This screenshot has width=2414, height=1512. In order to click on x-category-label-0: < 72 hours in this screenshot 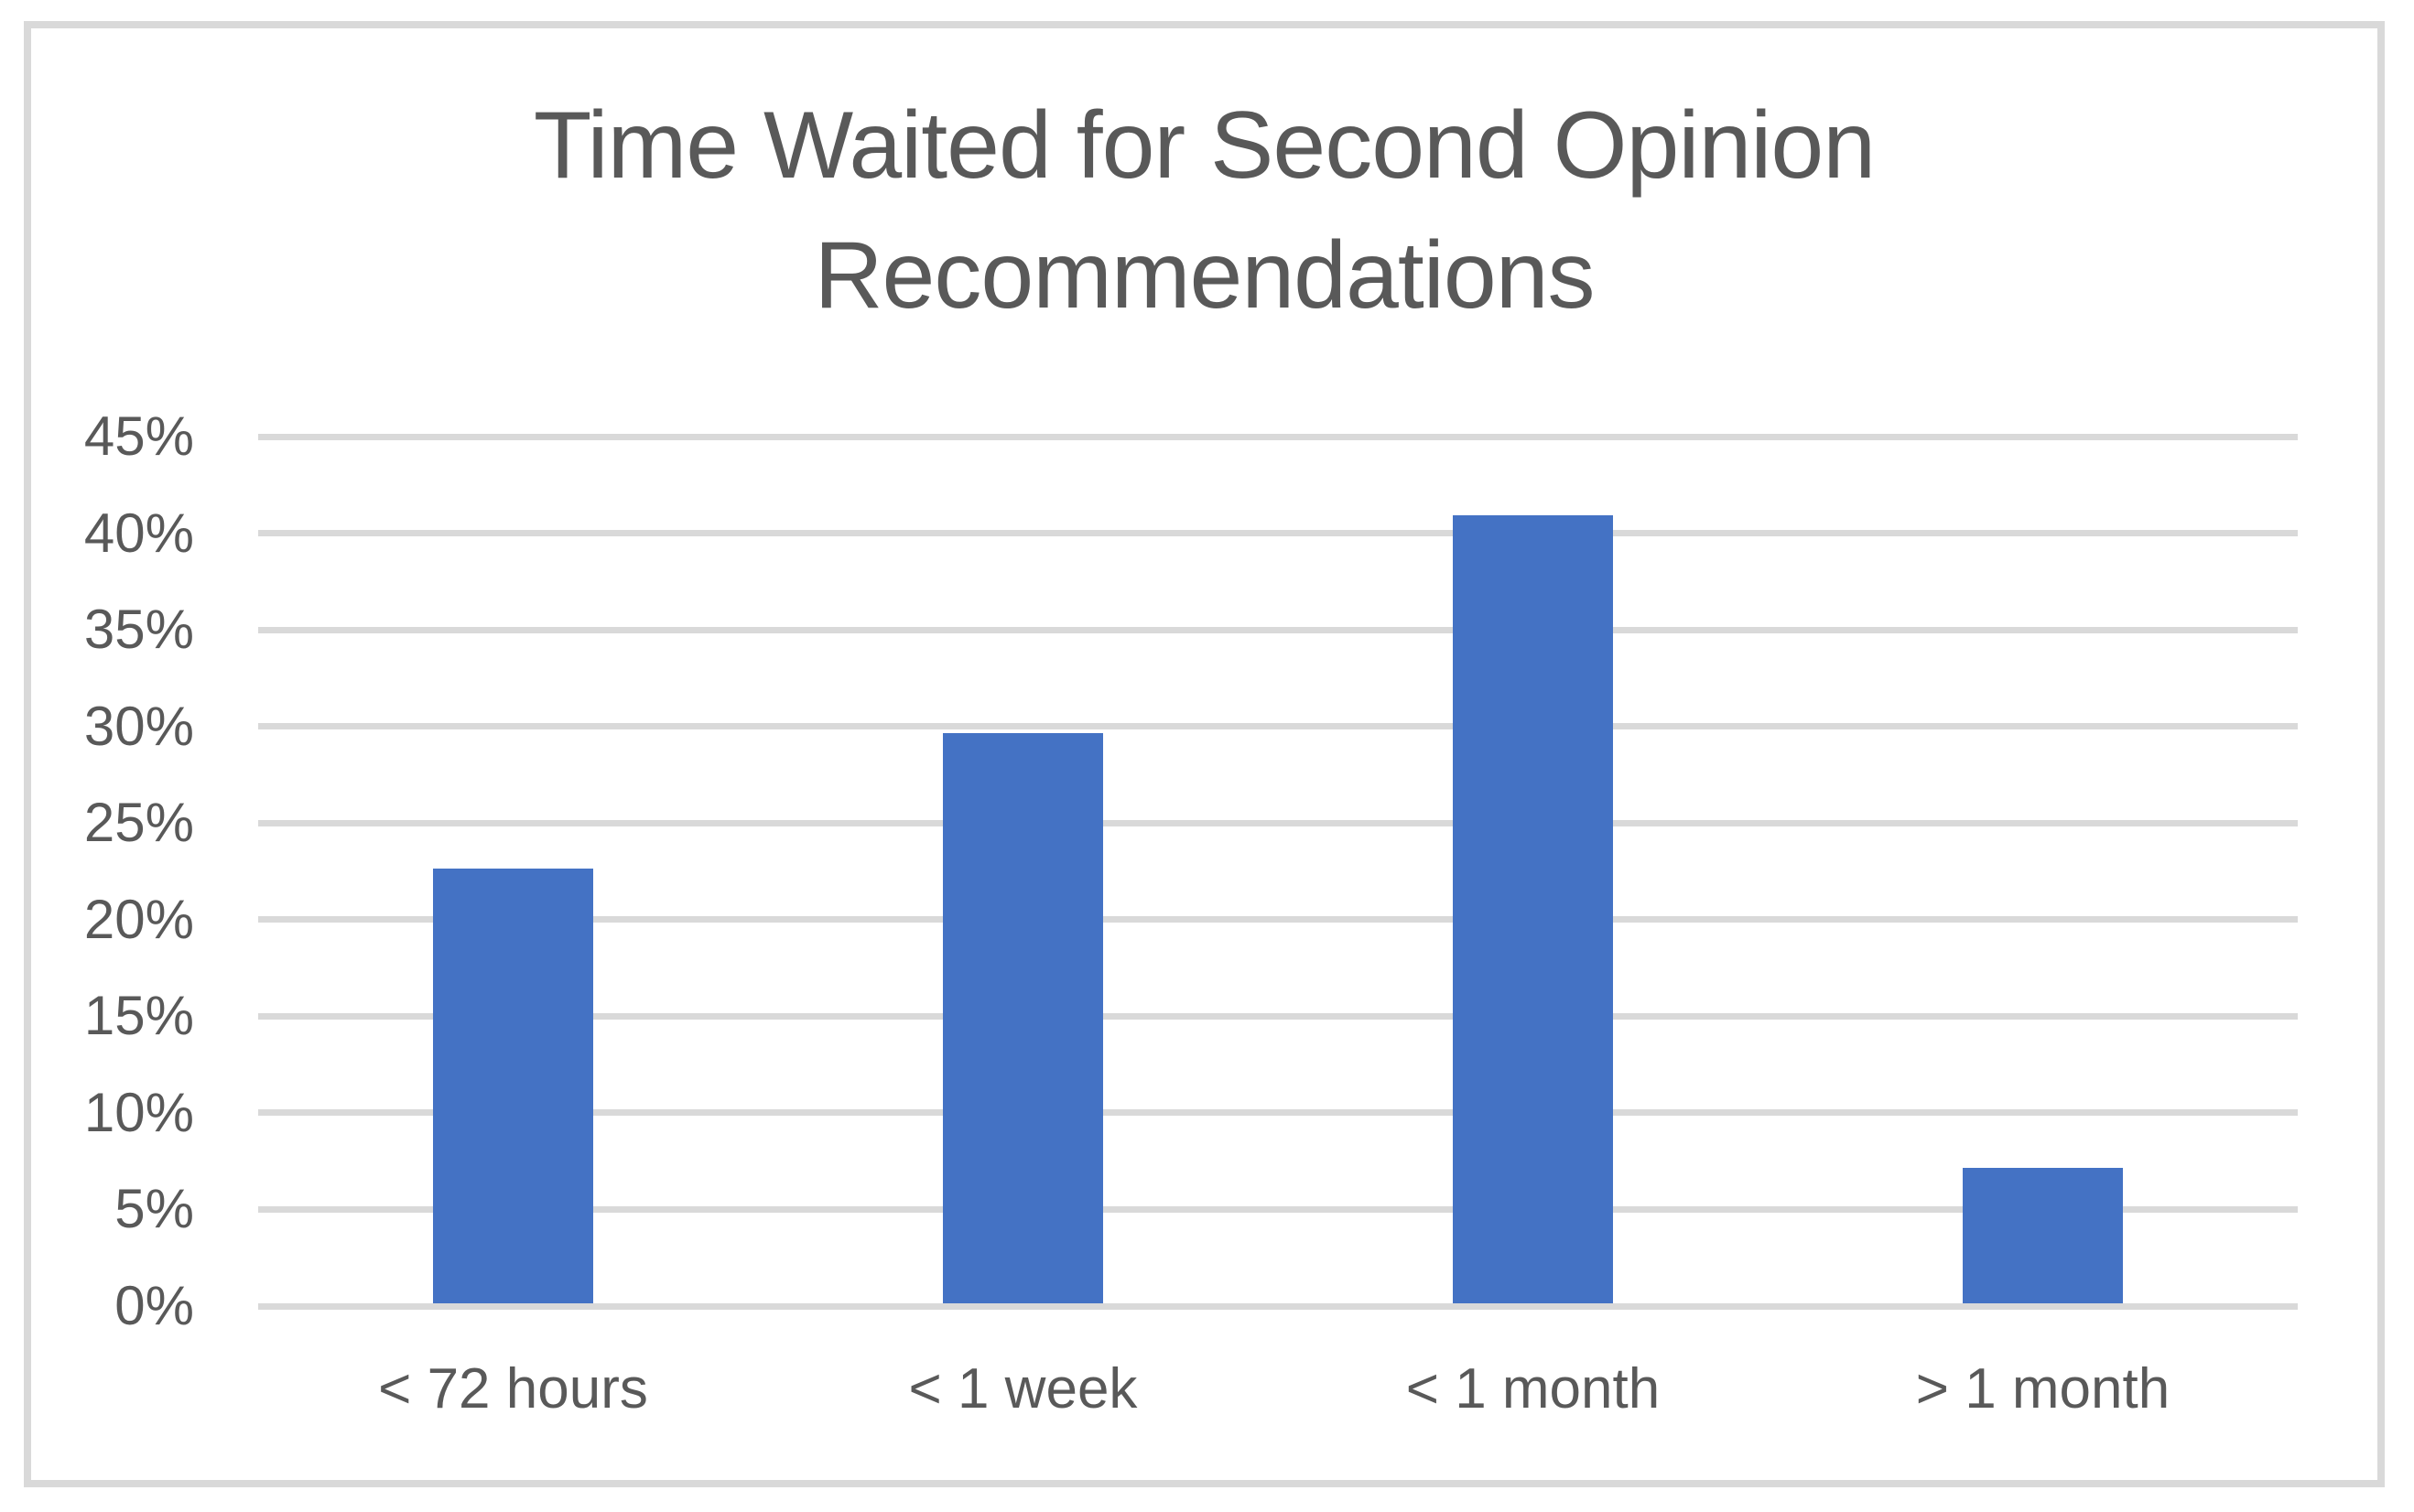, I will do `click(513, 1388)`.